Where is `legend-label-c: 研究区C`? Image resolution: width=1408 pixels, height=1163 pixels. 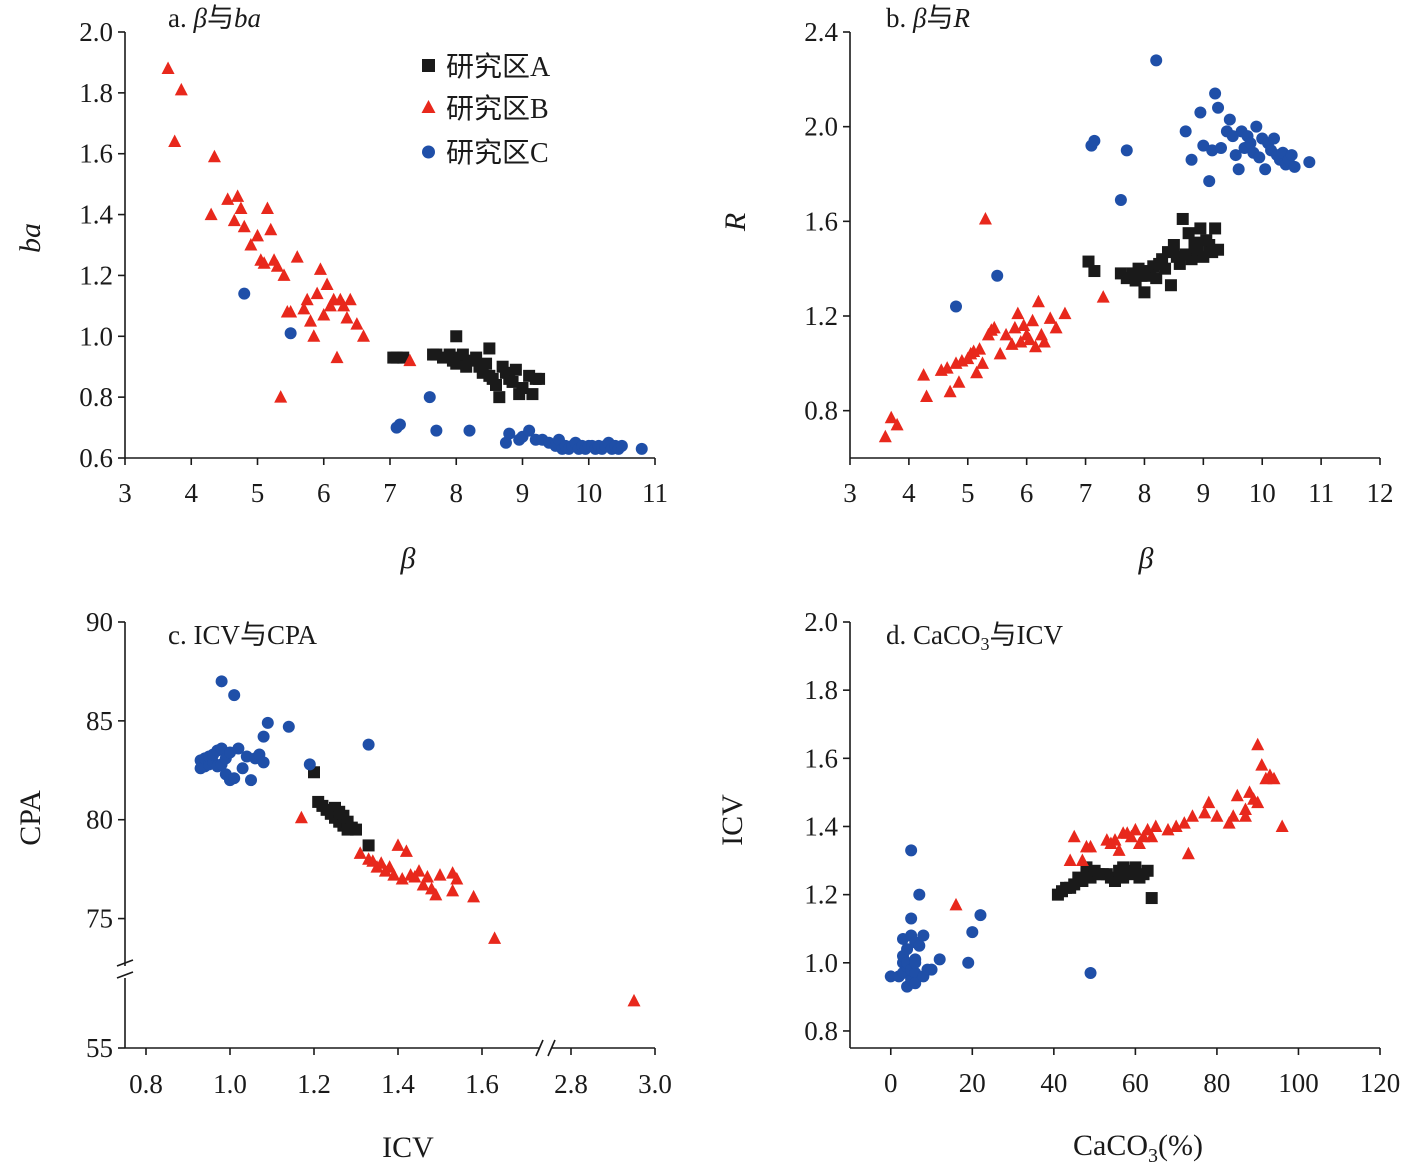 legend-label-c: 研究区C is located at coordinates (497, 153).